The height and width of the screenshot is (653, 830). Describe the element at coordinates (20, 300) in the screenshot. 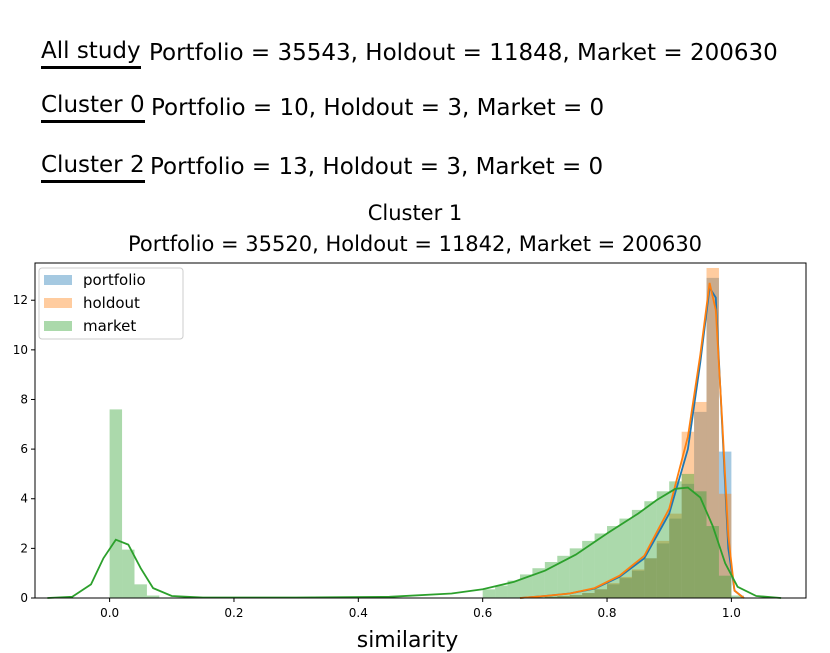

I see `y-tick-label: 12` at that location.